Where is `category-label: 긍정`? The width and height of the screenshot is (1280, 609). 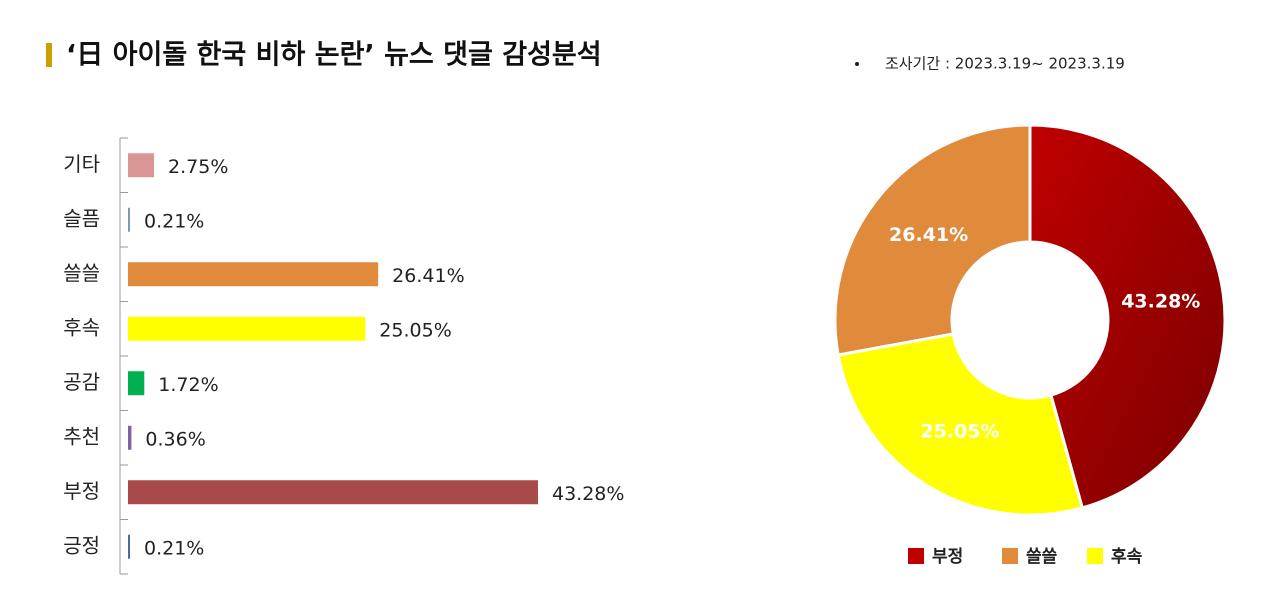 category-label: 긍정 is located at coordinates (81, 545).